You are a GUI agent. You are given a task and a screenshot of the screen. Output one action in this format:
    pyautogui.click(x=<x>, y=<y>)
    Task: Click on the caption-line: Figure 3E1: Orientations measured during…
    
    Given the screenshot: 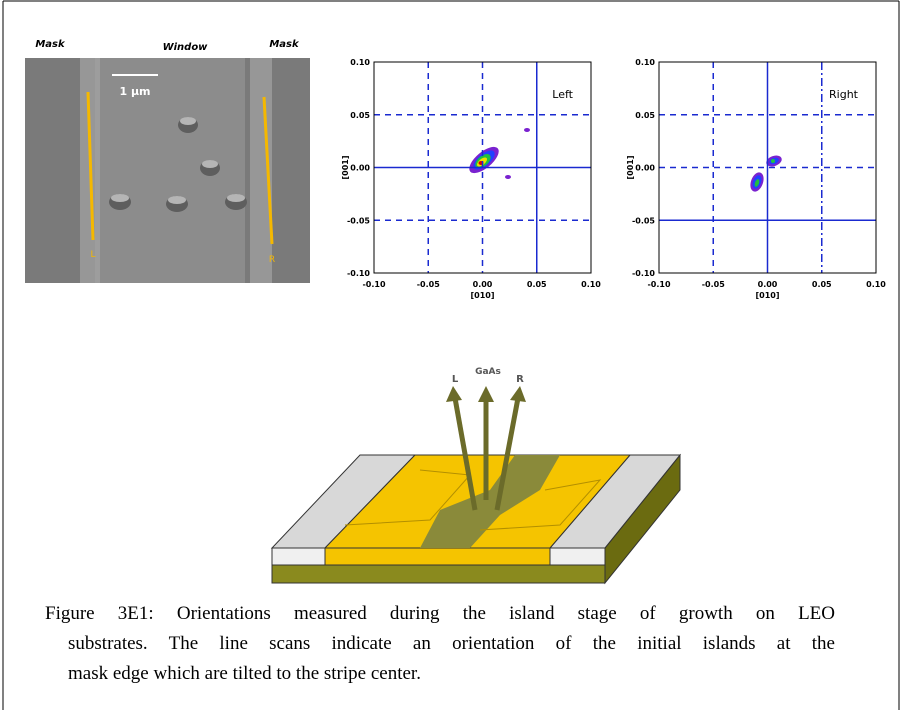 What is the action you would take?
    pyautogui.click(x=440, y=613)
    